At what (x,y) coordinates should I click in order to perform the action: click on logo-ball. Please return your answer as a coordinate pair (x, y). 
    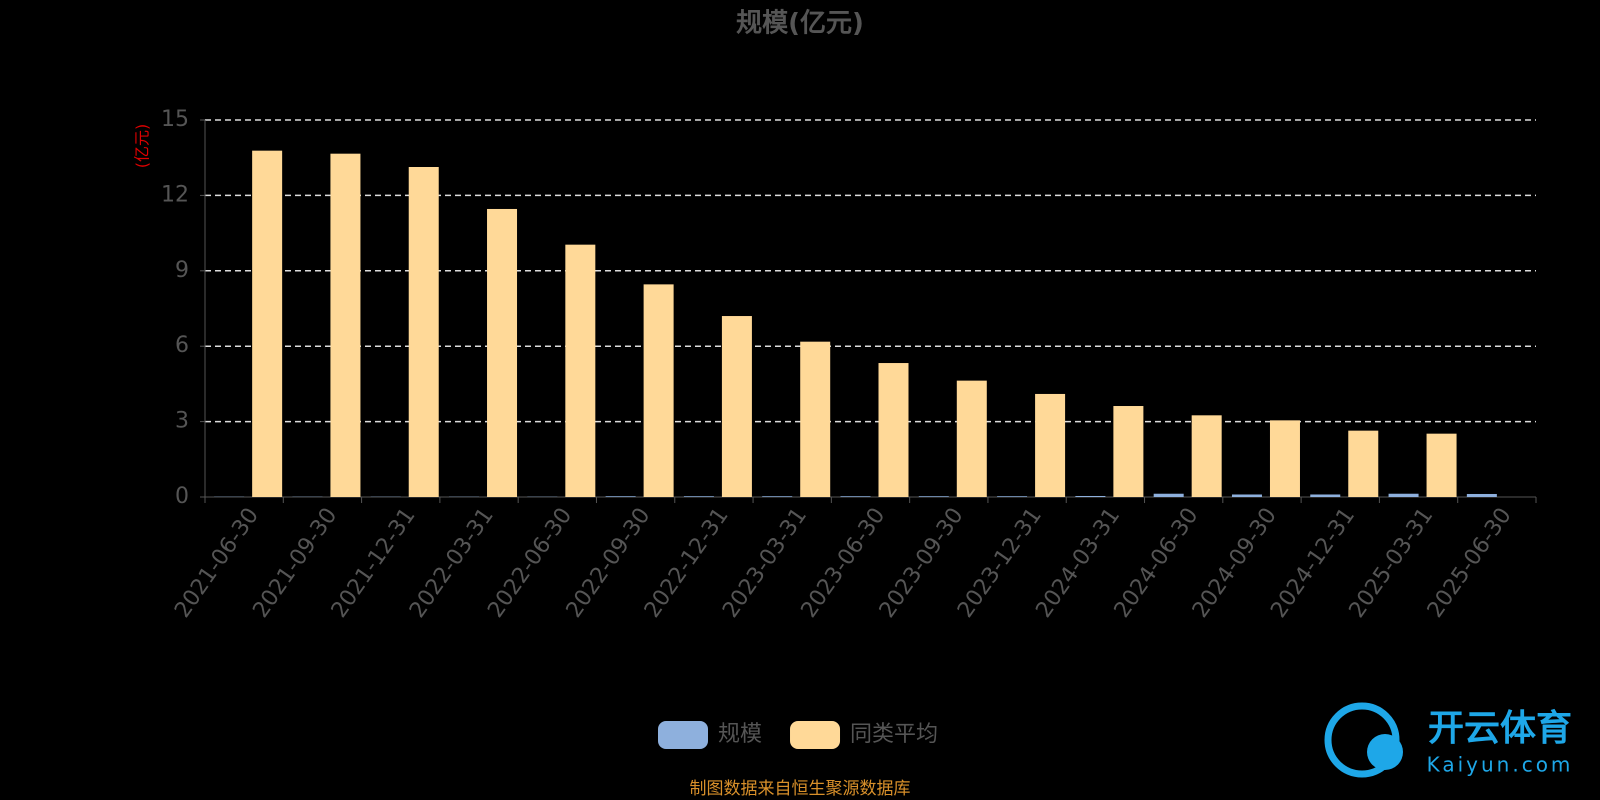
    Looking at the image, I should click on (1385, 752).